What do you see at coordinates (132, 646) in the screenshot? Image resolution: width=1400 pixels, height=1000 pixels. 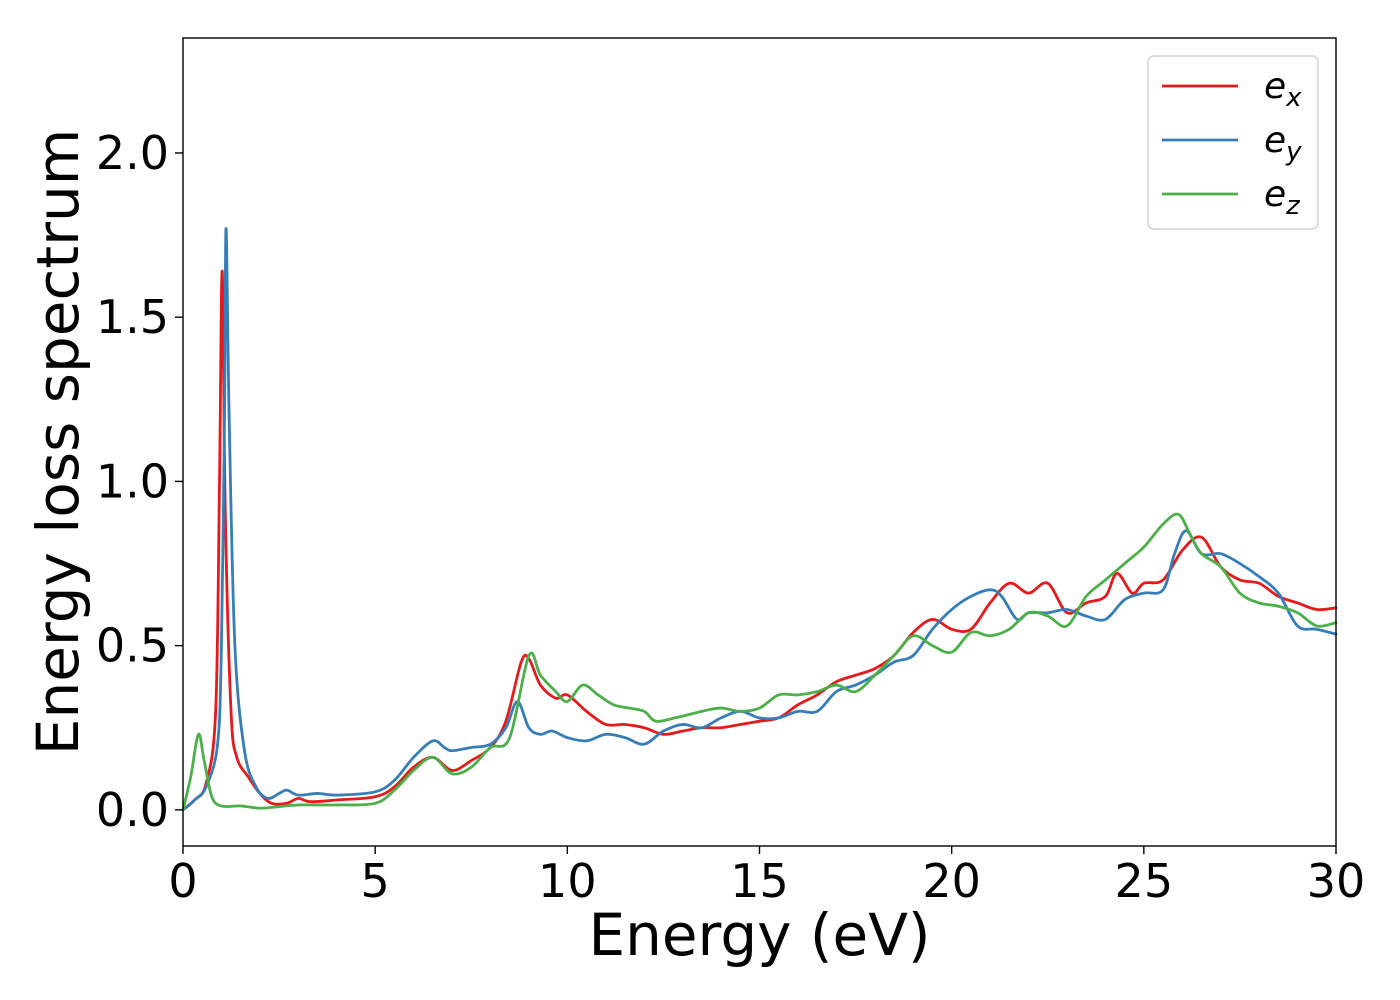 I see `y-tick-label: 0.5` at bounding box center [132, 646].